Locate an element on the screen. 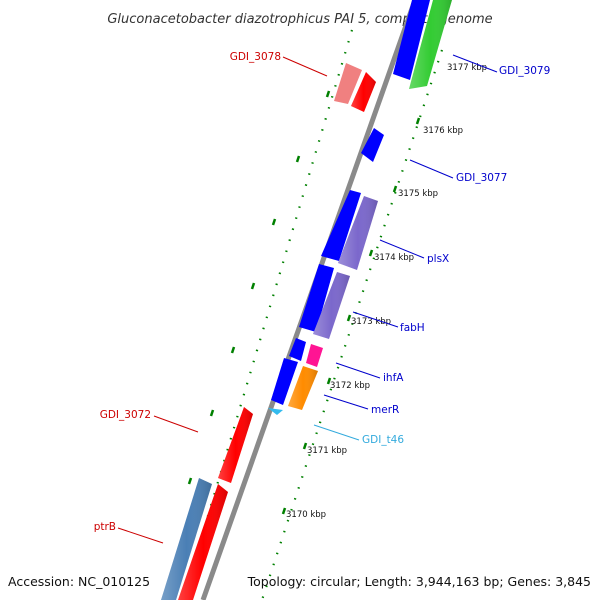 The height and width of the screenshot is (600, 600). scale-label-3174: 3174 kbp is located at coordinates (394, 258).